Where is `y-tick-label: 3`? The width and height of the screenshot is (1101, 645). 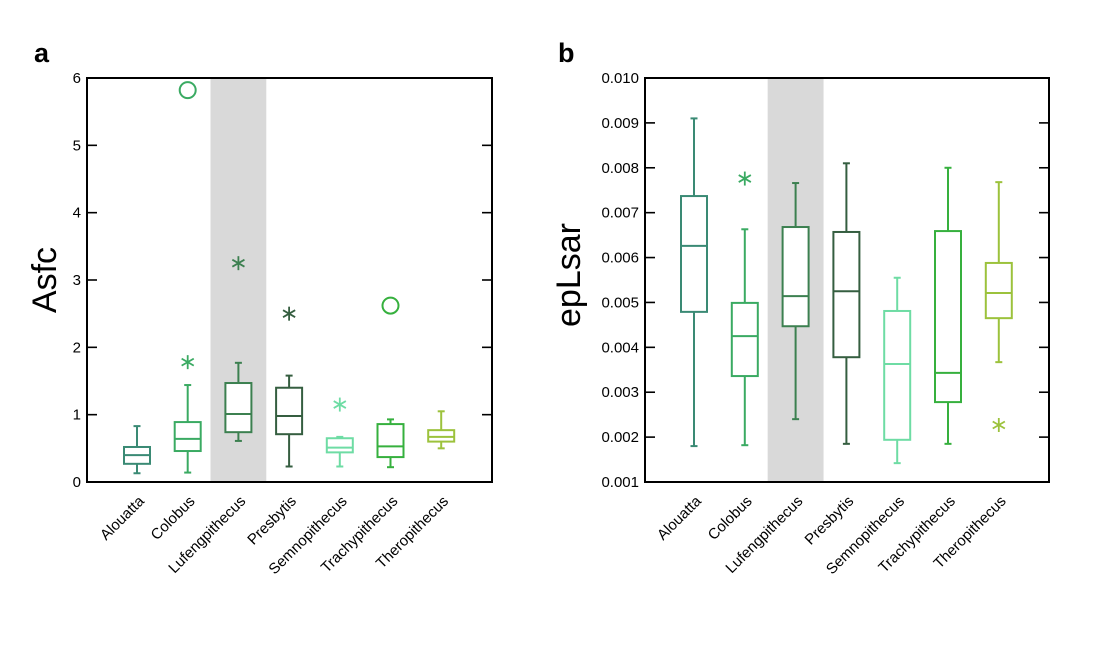 y-tick-label: 3 is located at coordinates (77, 280).